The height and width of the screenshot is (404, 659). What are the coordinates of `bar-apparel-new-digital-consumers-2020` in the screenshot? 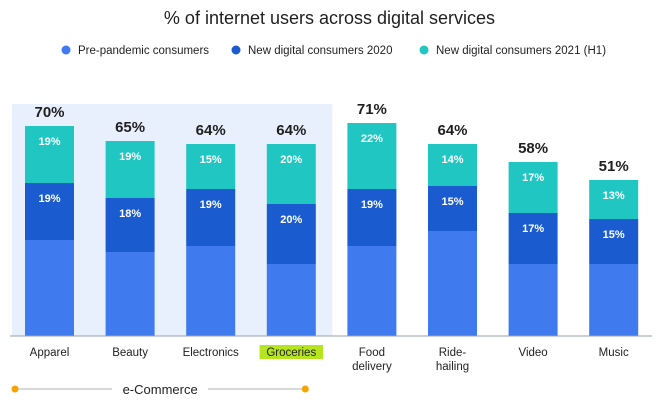 It's located at (49, 211).